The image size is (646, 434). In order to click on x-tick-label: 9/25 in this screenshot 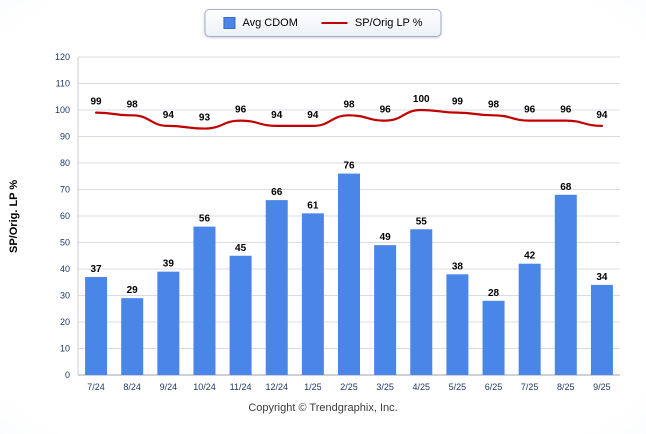, I will do `click(602, 387)`.